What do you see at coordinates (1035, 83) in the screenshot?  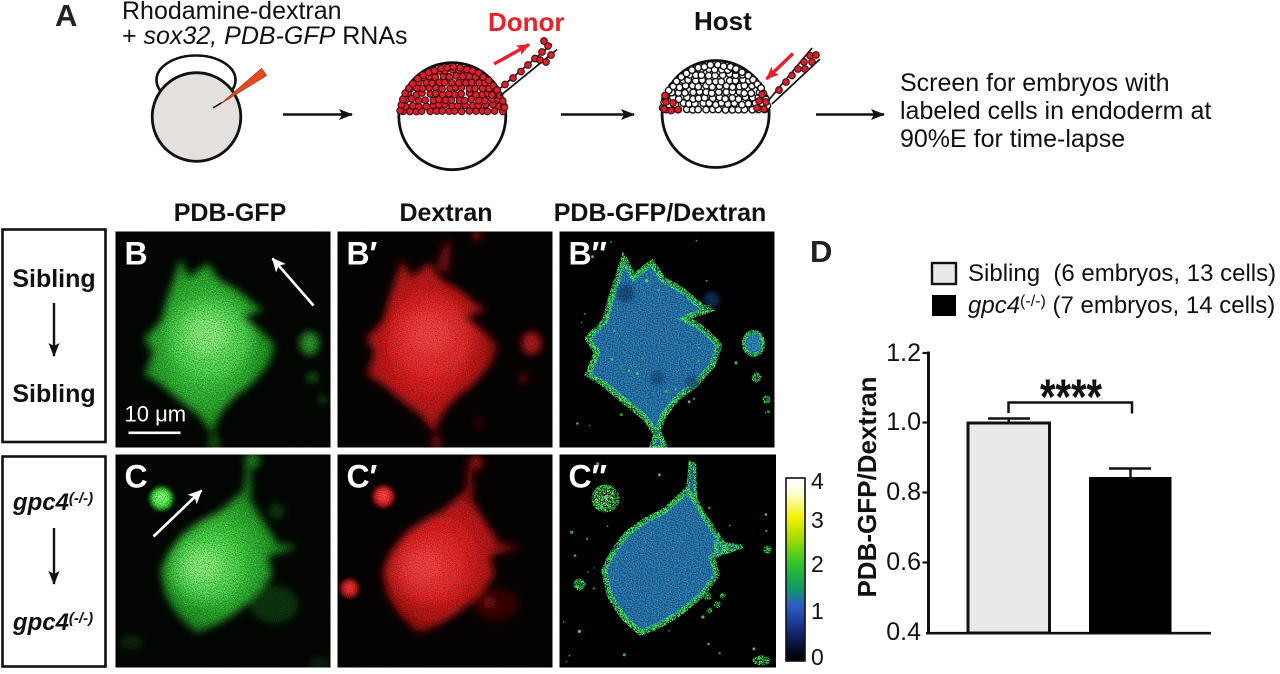 I see `svg-text: Screen for embryos with` at bounding box center [1035, 83].